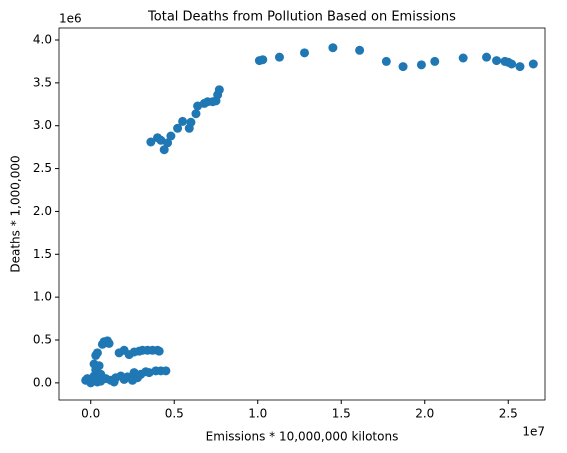 The height and width of the screenshot is (453, 567). What do you see at coordinates (90, 414) in the screenshot?
I see `x-tick-label: 0.0` at bounding box center [90, 414].